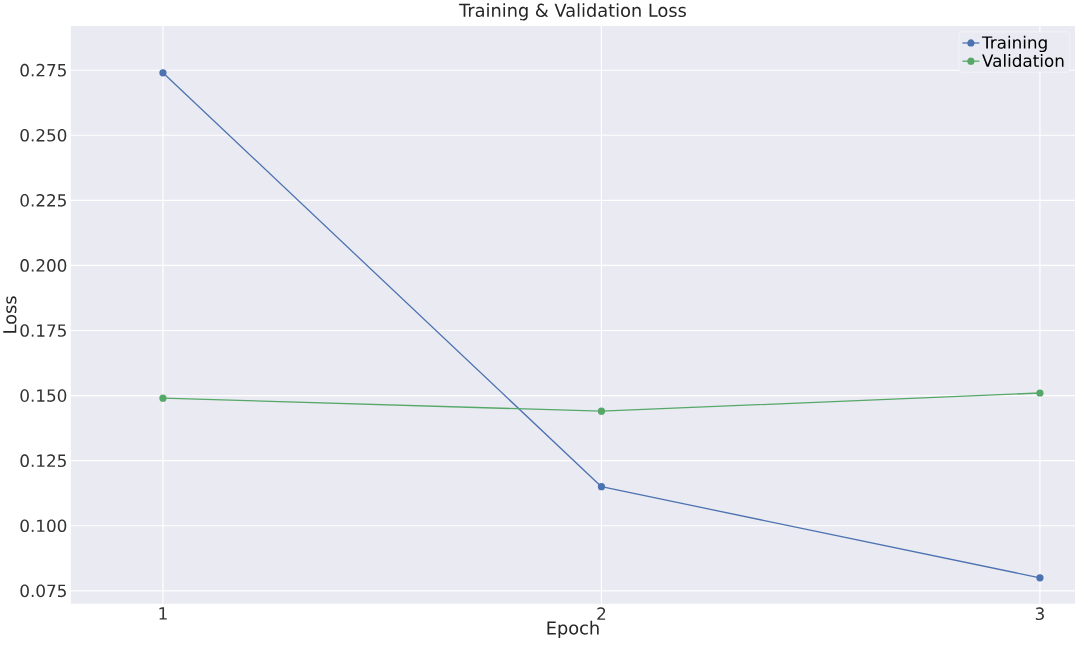  I want to click on x-tick-label: 3, so click(1039, 613).